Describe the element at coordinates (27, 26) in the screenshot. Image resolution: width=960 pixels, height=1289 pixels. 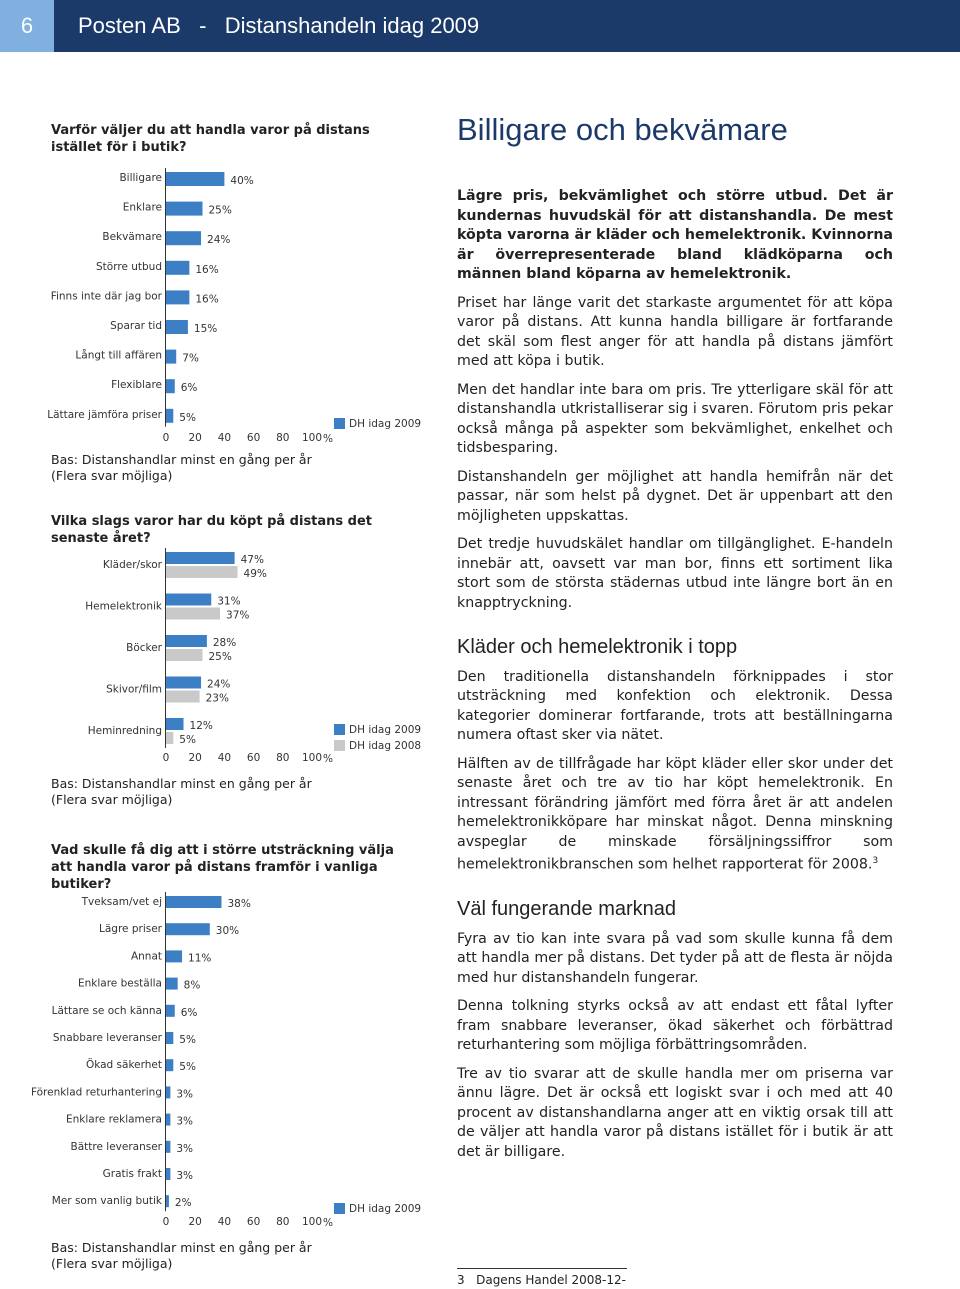
I see `page-number: 6` at that location.